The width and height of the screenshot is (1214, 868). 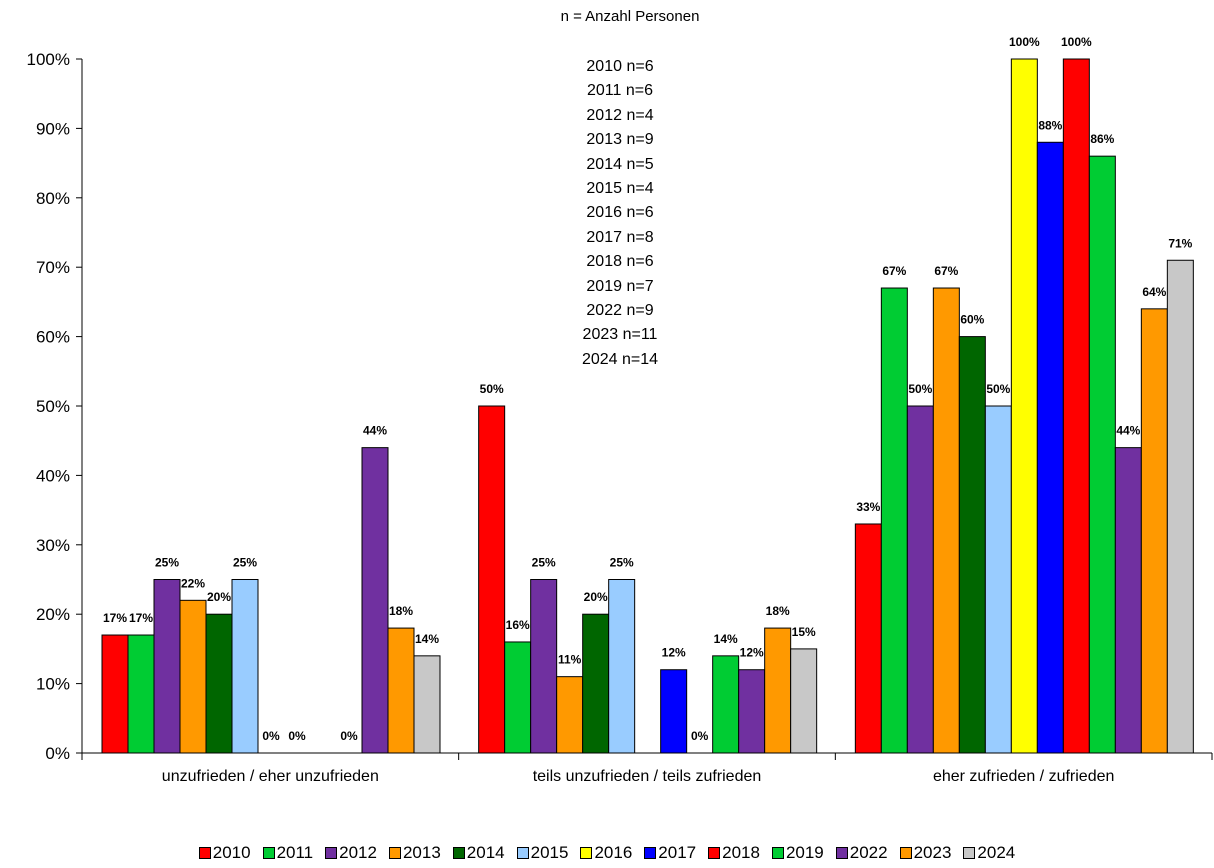 I want to click on legend-item: 2017, so click(x=670, y=853).